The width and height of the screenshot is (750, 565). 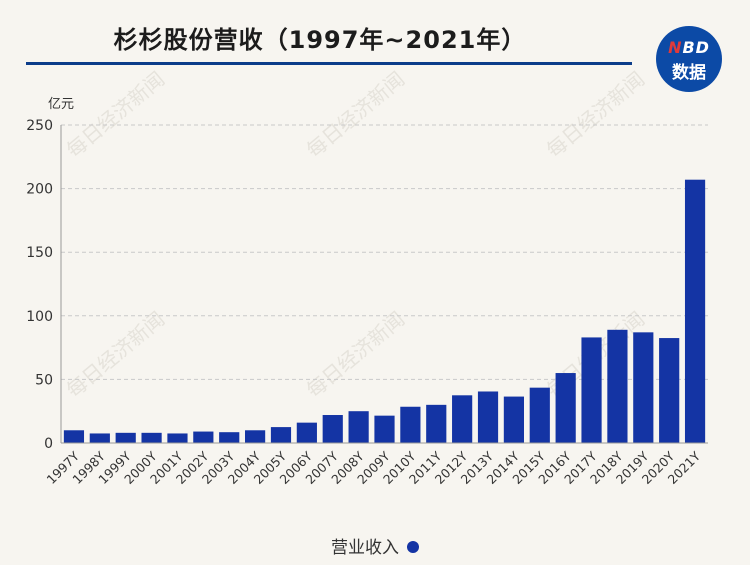 I want to click on y-tick-label: 200, so click(x=39, y=190).